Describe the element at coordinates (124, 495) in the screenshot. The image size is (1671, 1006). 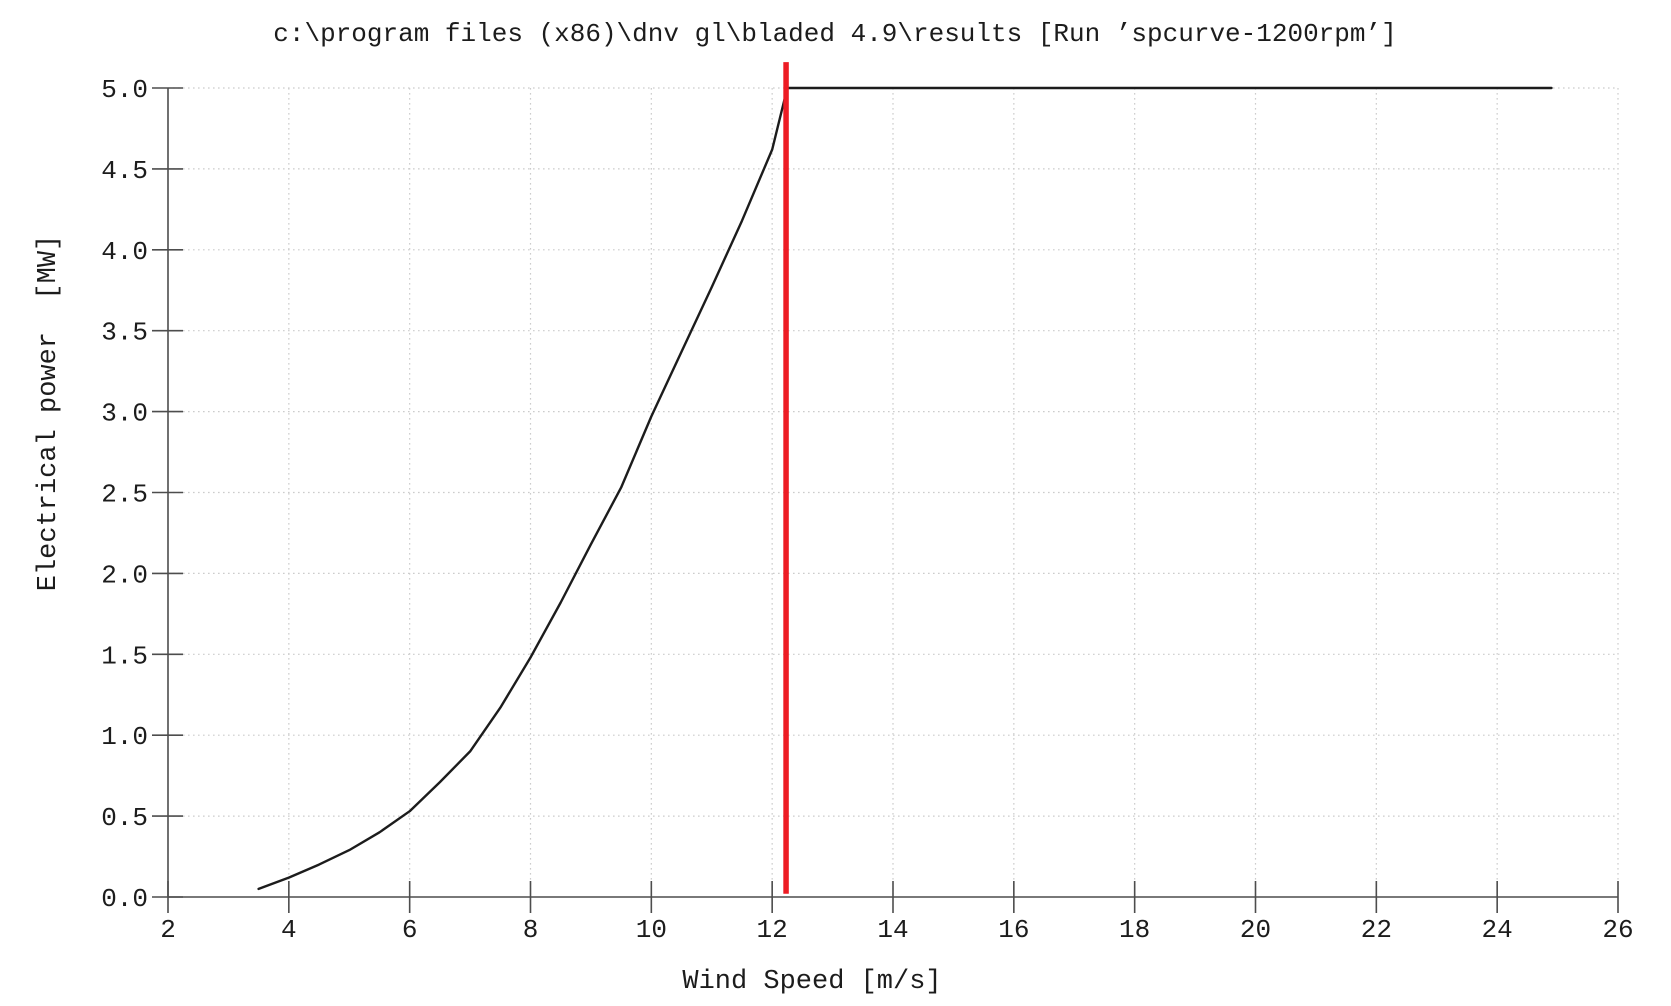
I see `y-tick-label: 2.5` at that location.